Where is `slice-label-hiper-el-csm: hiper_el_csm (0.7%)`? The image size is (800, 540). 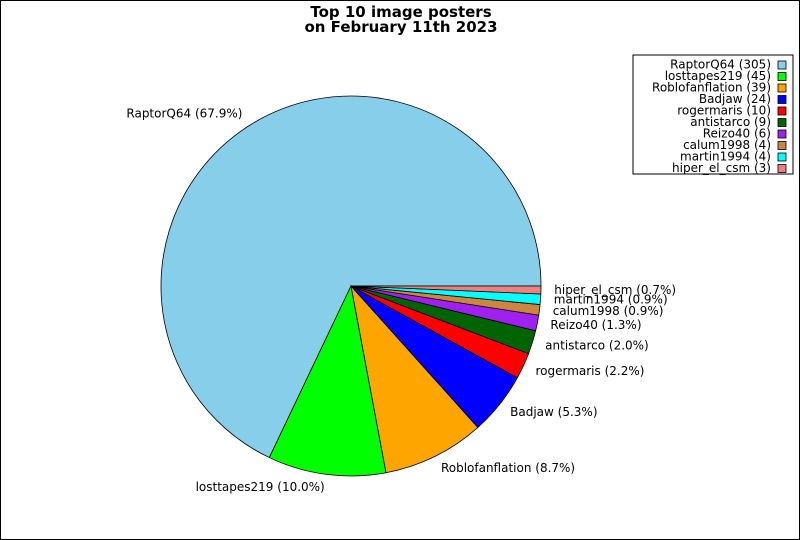 slice-label-hiper-el-csm: hiper_el_csm (0.7%) is located at coordinates (615, 290).